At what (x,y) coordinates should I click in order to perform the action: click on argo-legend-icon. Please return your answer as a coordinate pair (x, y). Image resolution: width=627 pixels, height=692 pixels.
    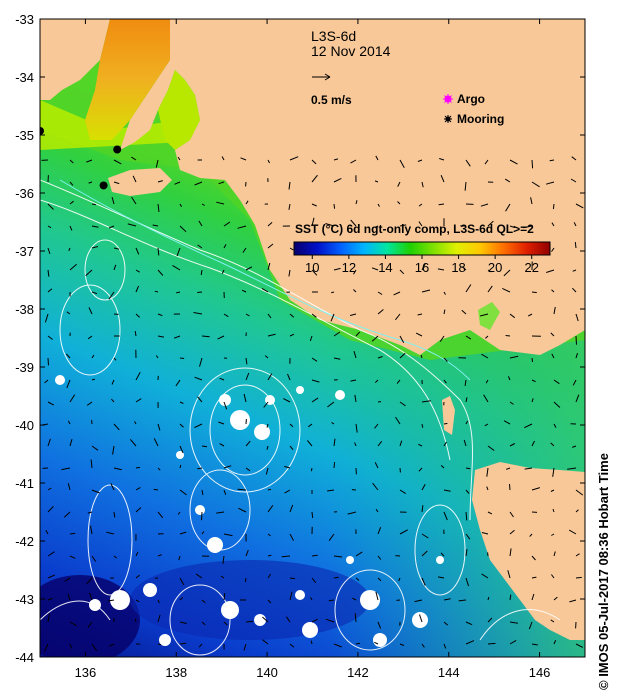
    Looking at the image, I should click on (448, 99).